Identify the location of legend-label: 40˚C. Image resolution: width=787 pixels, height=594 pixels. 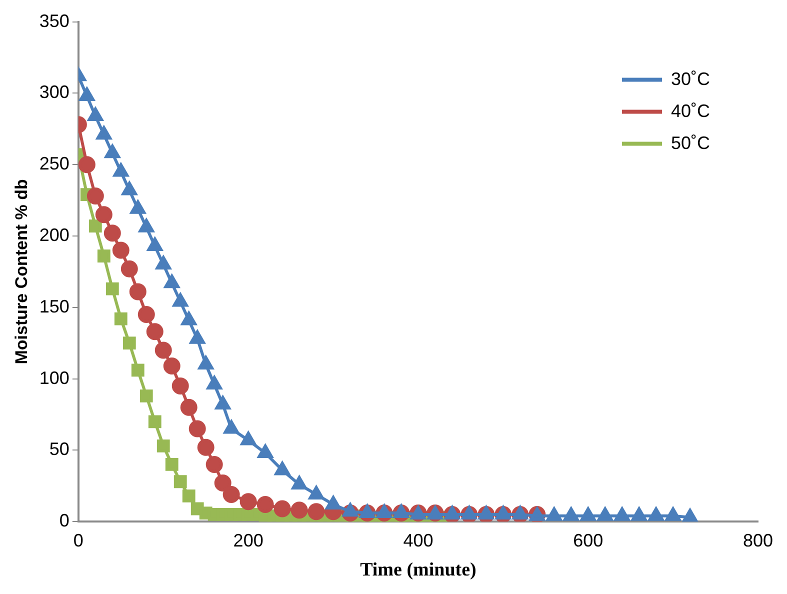
(690, 110).